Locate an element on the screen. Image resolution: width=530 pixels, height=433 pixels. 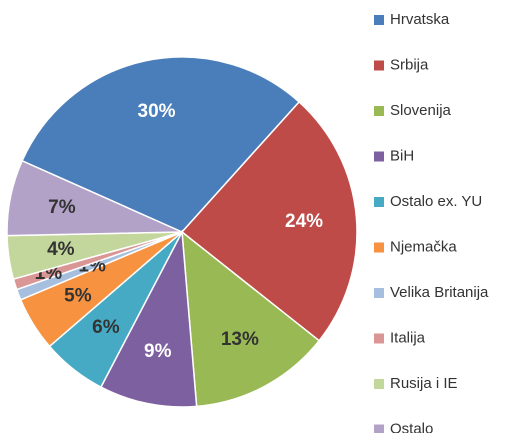
slice-label: 24% is located at coordinates (304, 221).